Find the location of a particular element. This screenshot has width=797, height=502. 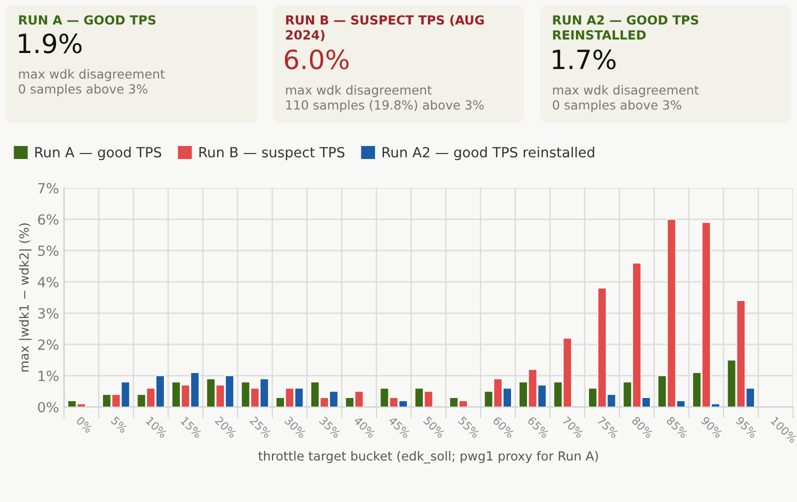

text: RUN A — GOOD TPS is located at coordinates (87, 20).